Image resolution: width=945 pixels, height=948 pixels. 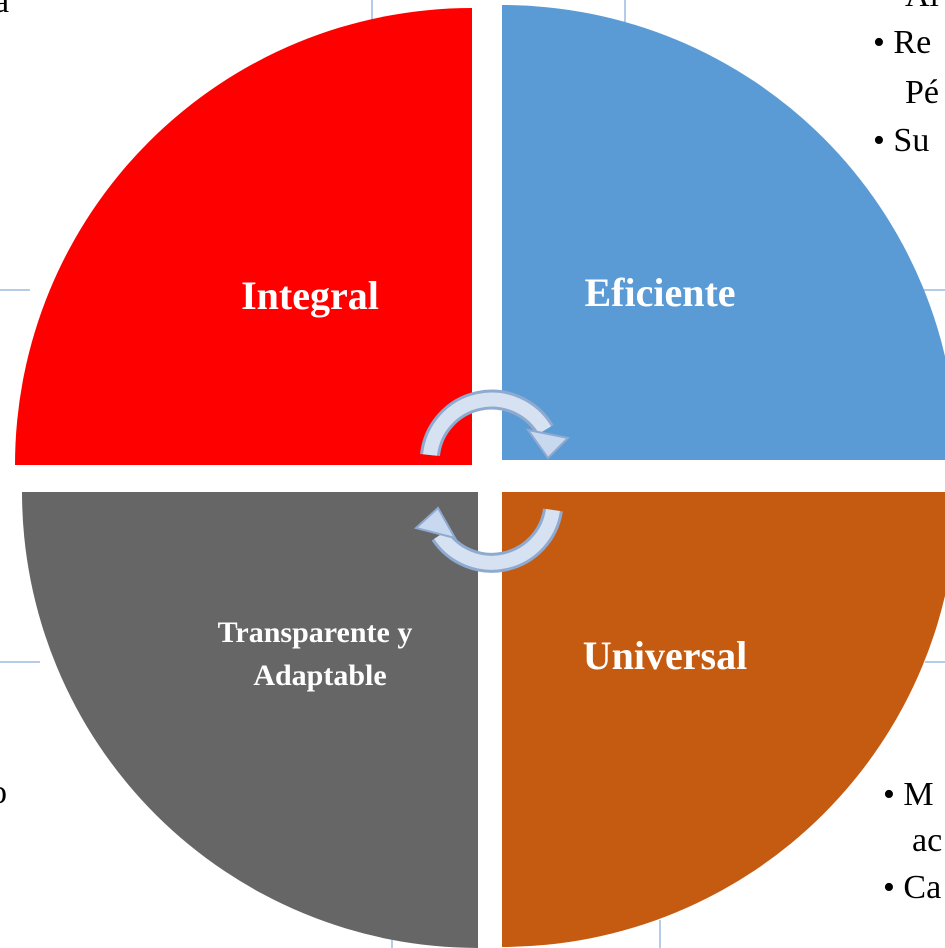 What do you see at coordinates (3, 792) in the screenshot?
I see `text-fragment: o` at bounding box center [3, 792].